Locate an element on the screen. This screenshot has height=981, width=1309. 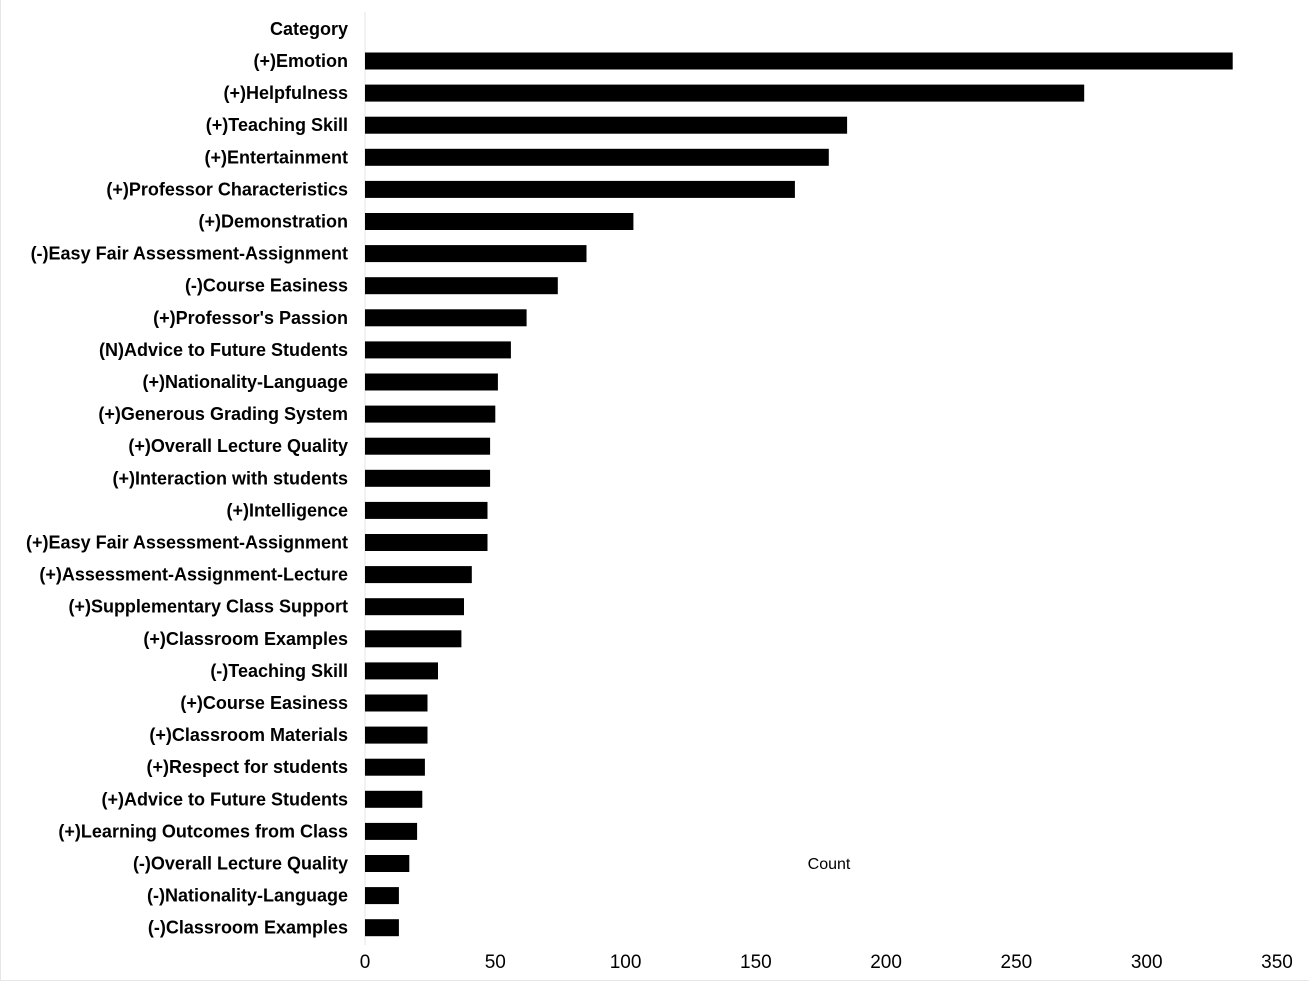
category-label: (+)Classroom Materials is located at coordinates (248, 735).